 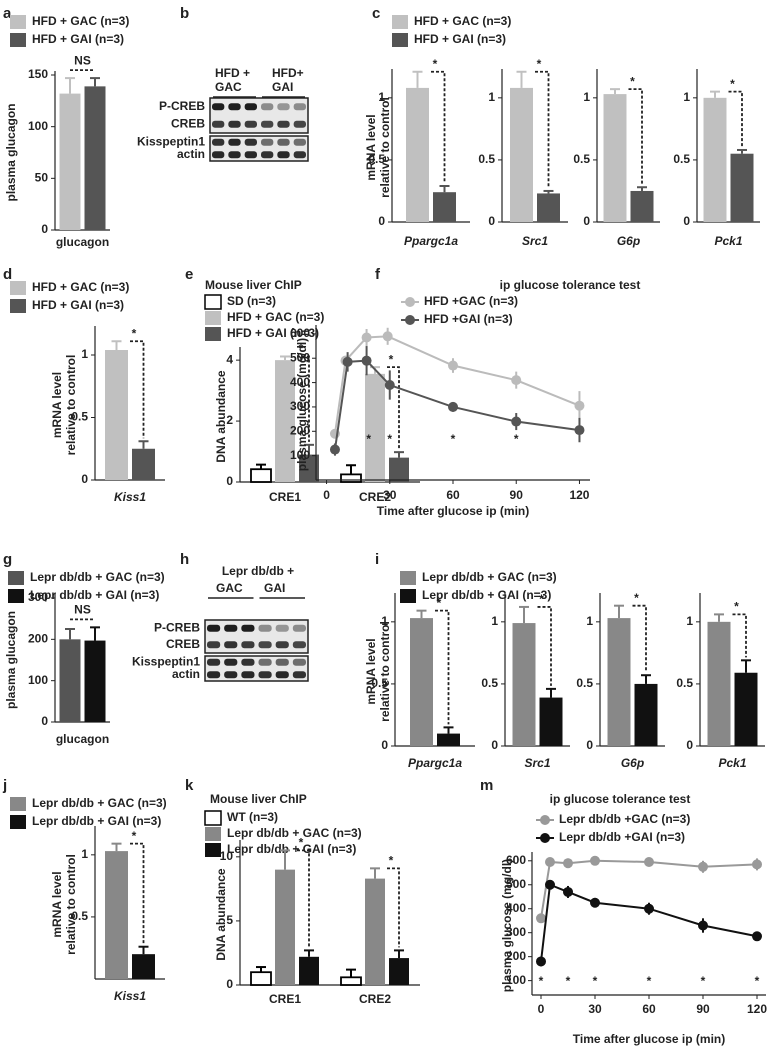 I want to click on row-label: P-CREB, so click(x=177, y=627).